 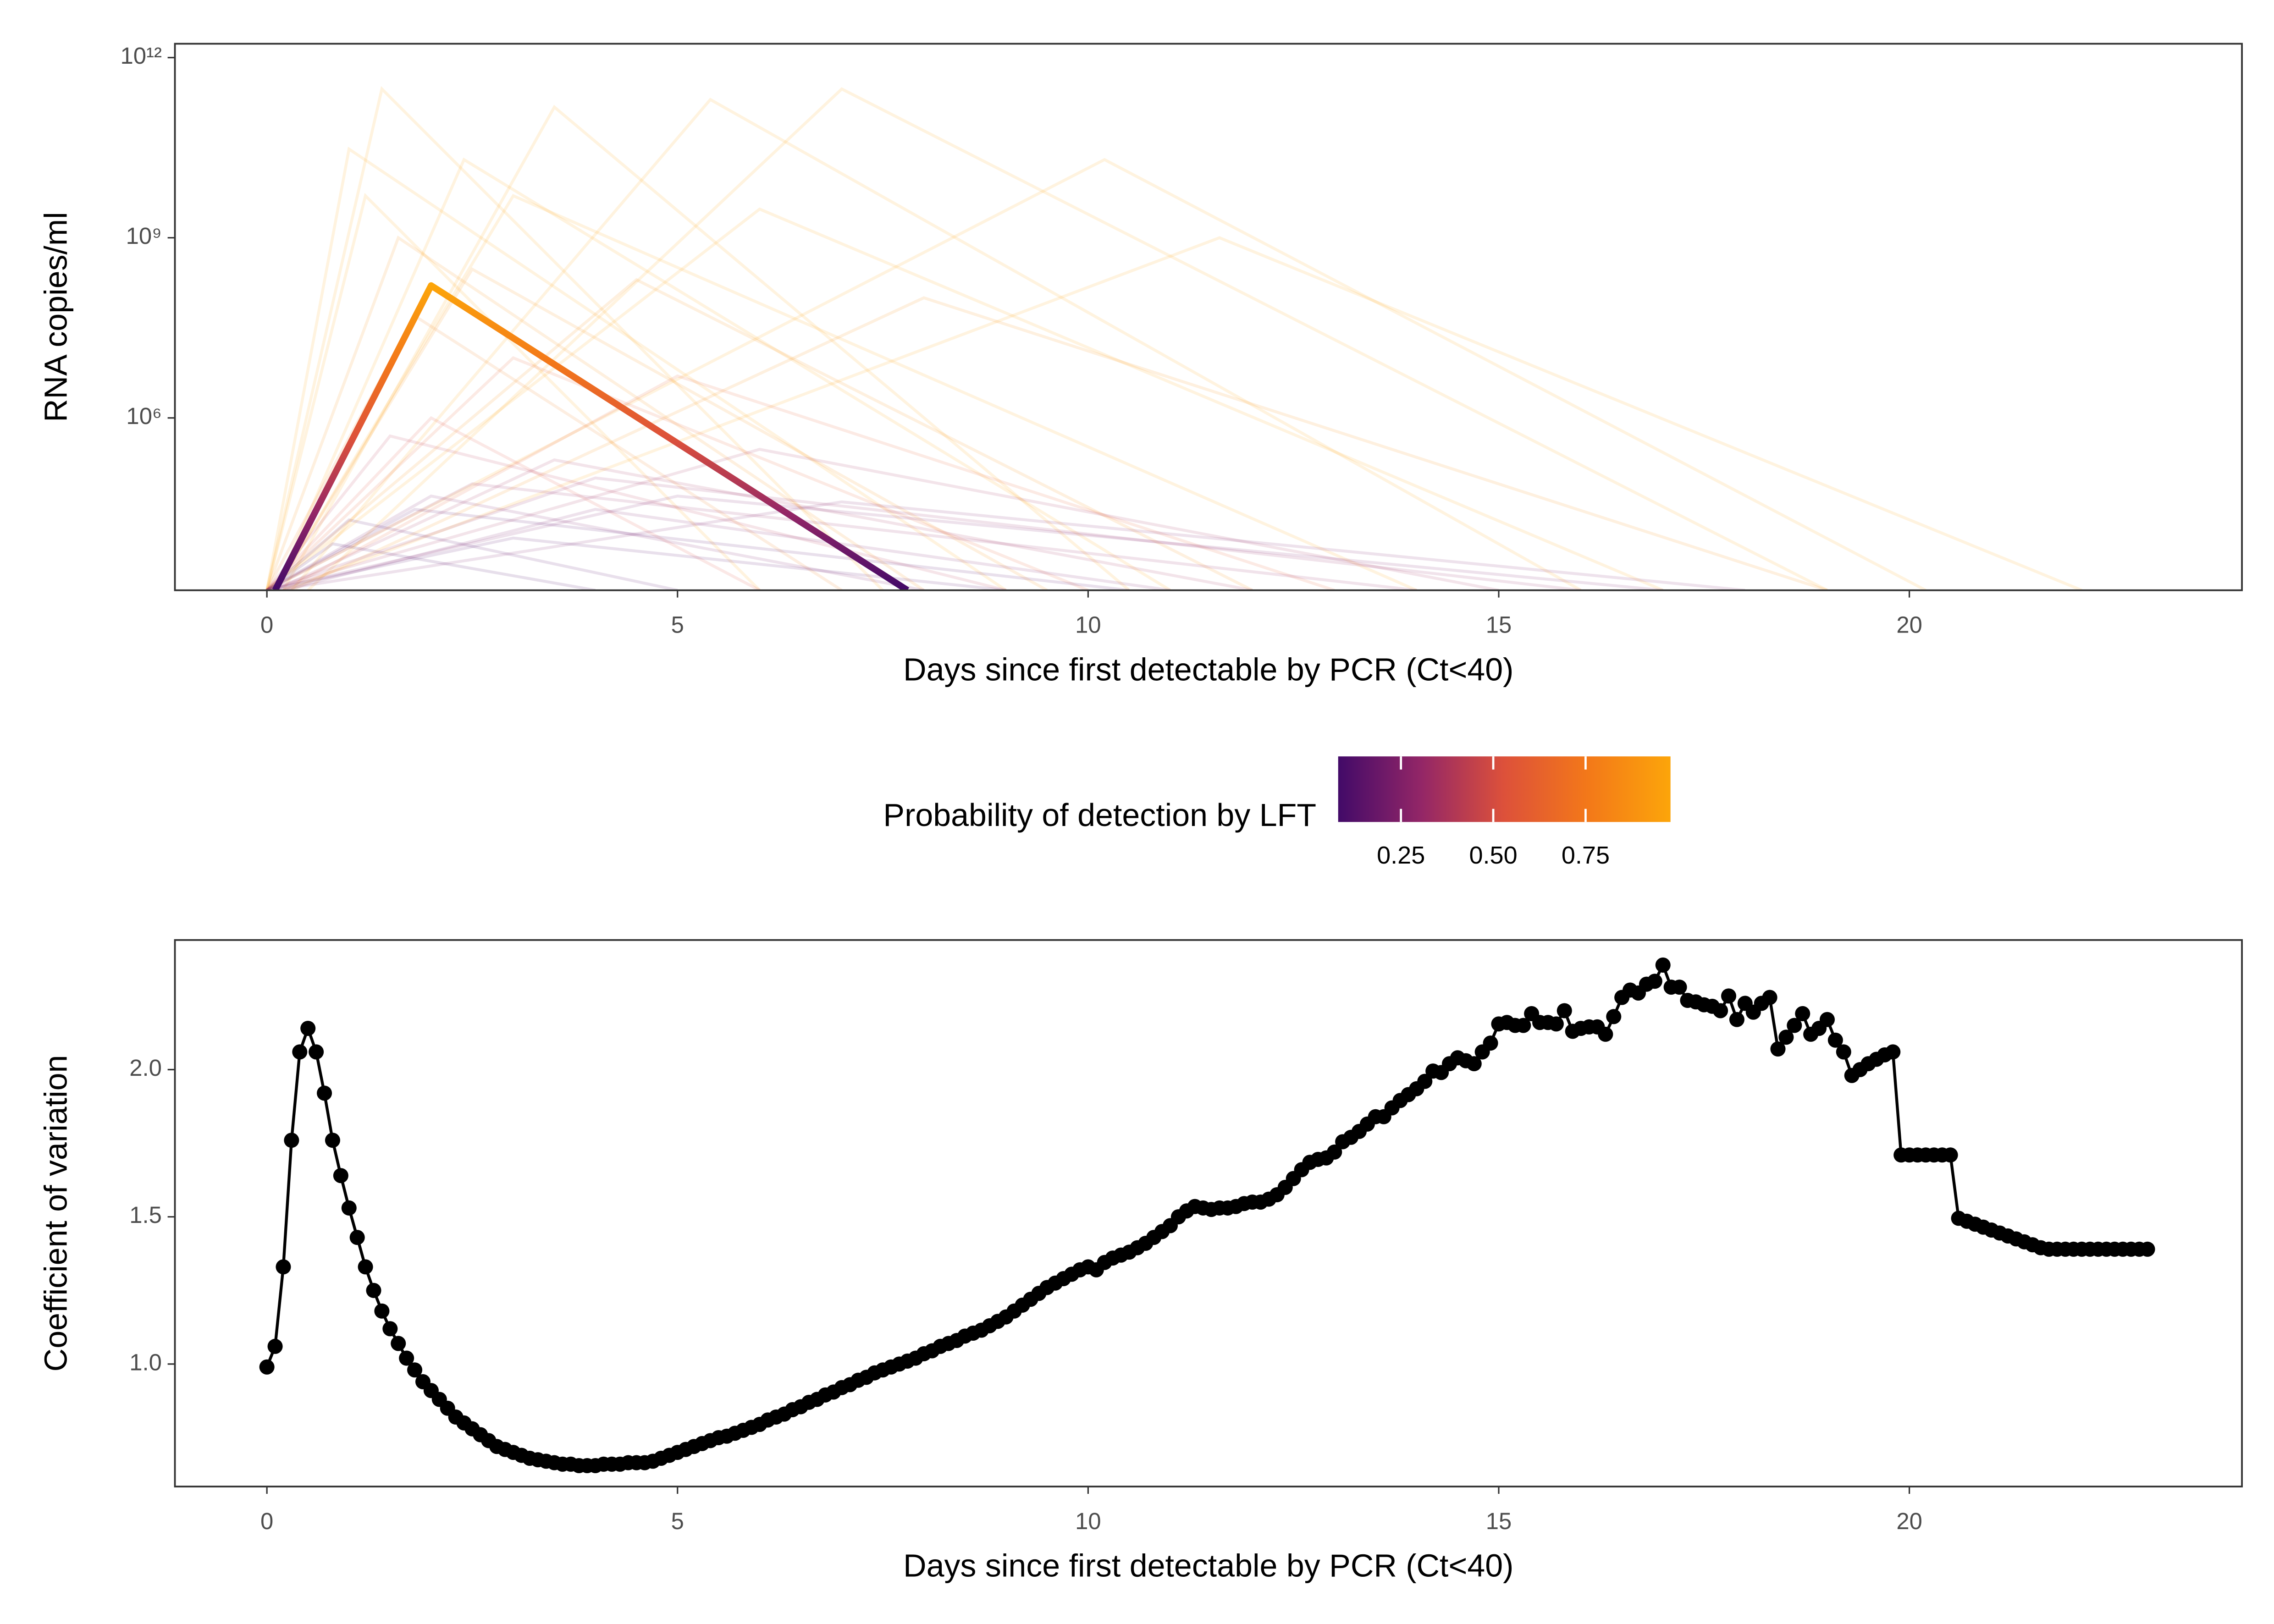 I want to click on colorbar-tick-label: 0.75, so click(x=1586, y=855).